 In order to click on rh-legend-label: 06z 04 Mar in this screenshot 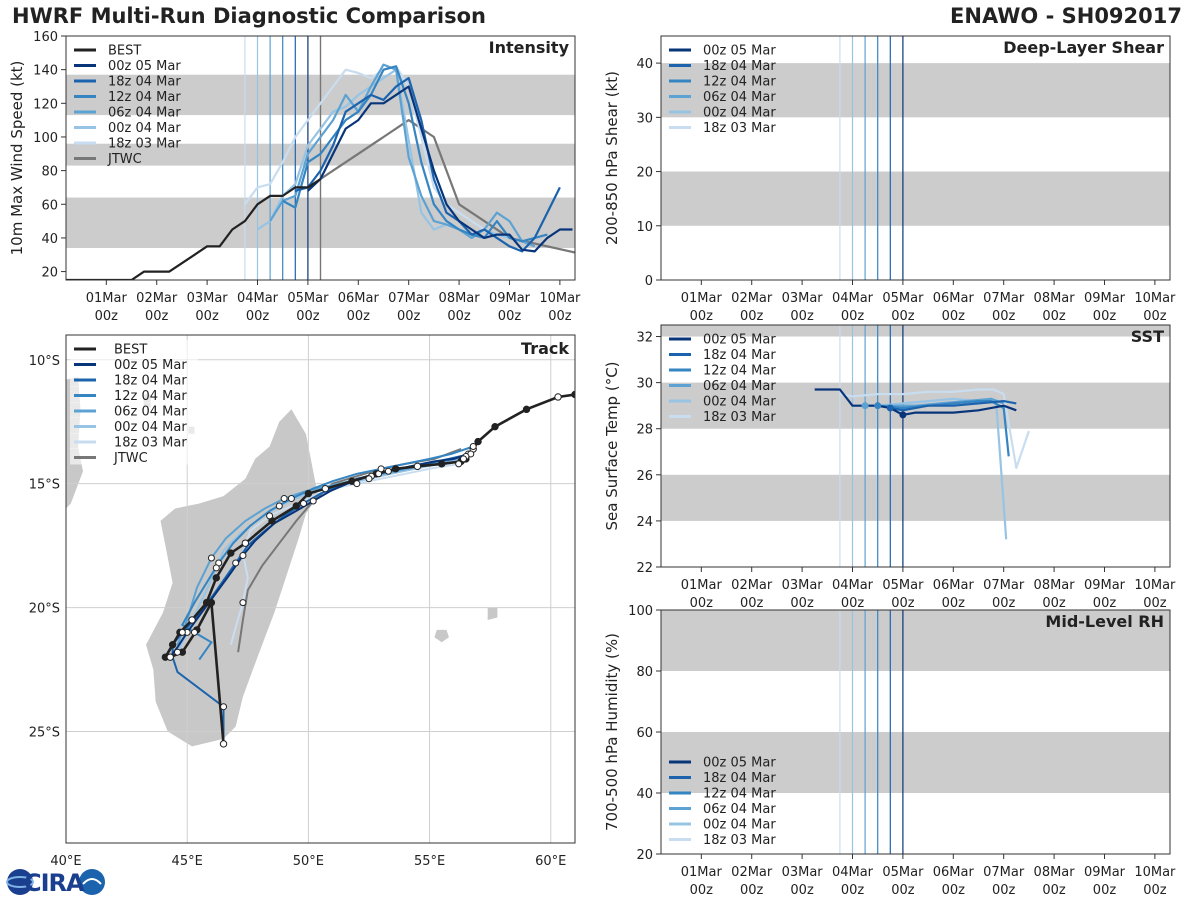, I will do `click(739, 809)`.